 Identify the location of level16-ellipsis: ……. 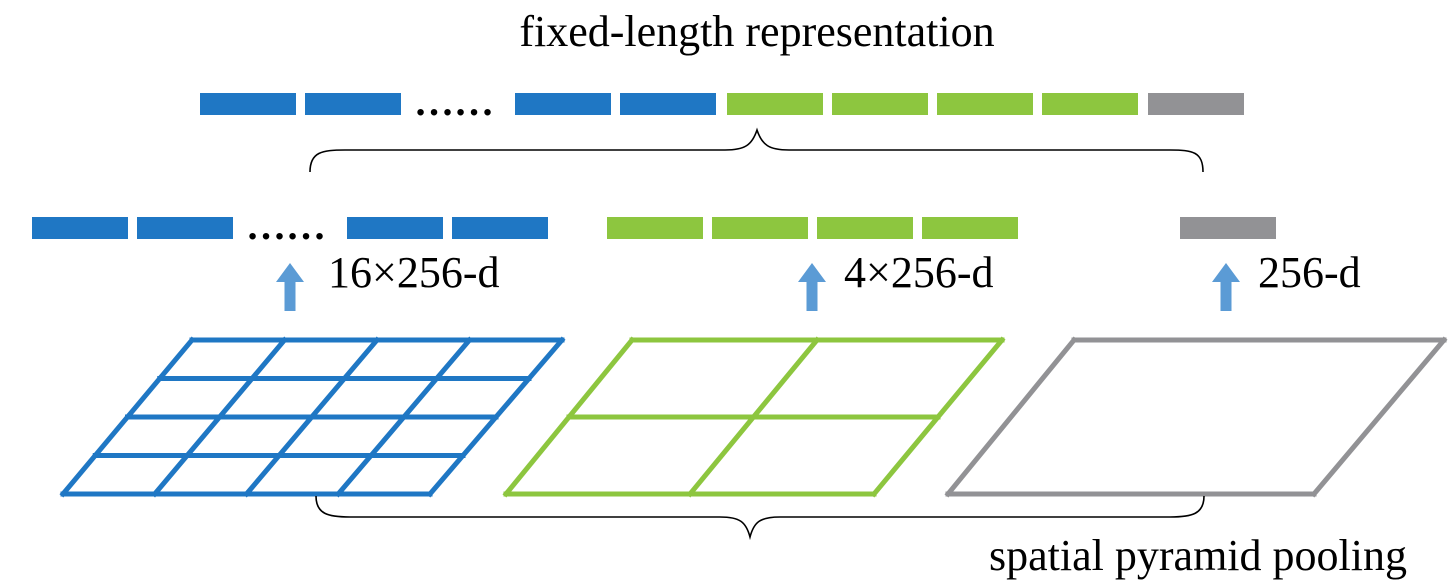
(286, 225).